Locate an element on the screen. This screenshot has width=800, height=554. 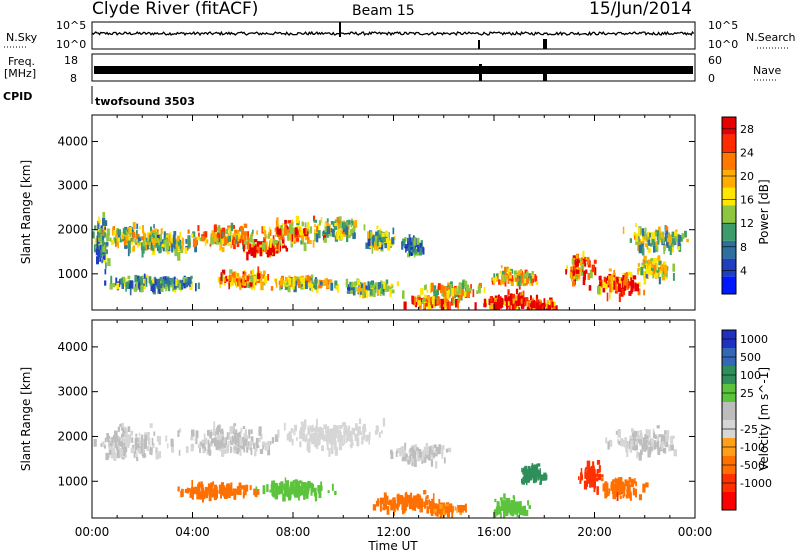
colorbar-tick-label: 25 is located at coordinates (747, 393).